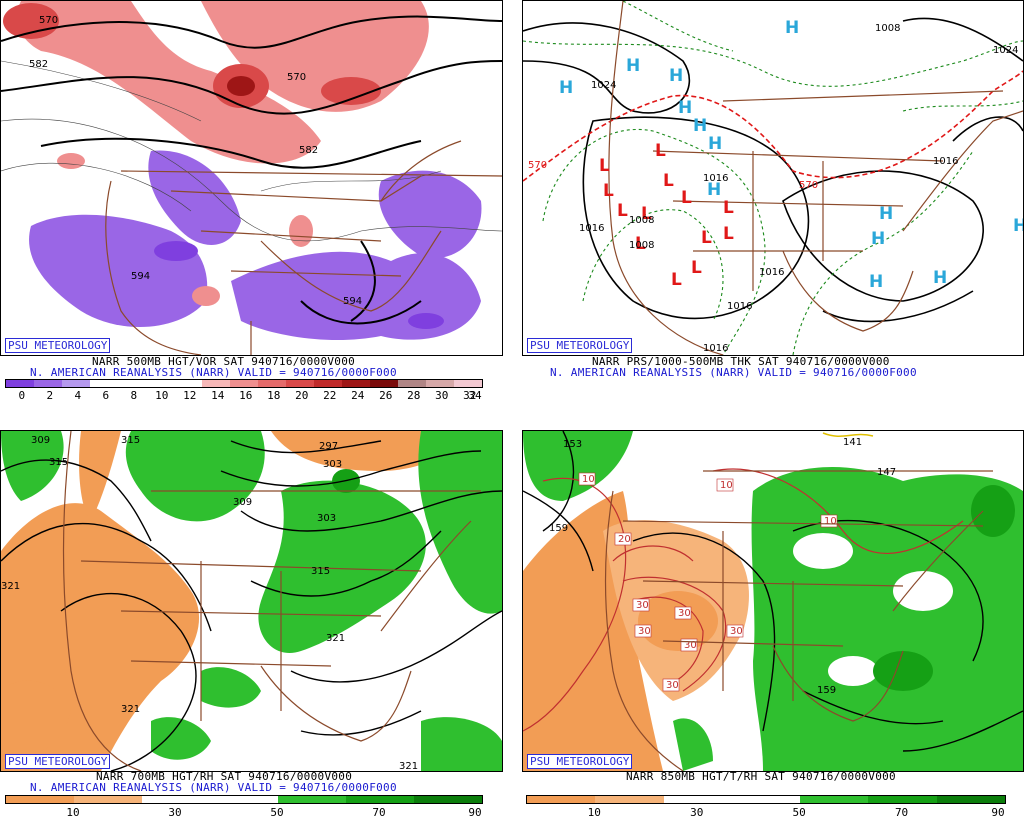 The height and width of the screenshot is (819, 1024). What do you see at coordinates (246, 395) in the screenshot?
I see `colorbar-tick-label: 16` at bounding box center [246, 395].